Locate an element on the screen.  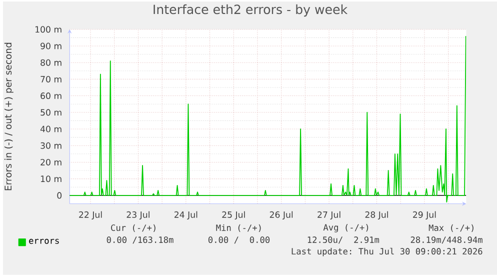
text: Cur (-/+) is located at coordinates (133, 228).